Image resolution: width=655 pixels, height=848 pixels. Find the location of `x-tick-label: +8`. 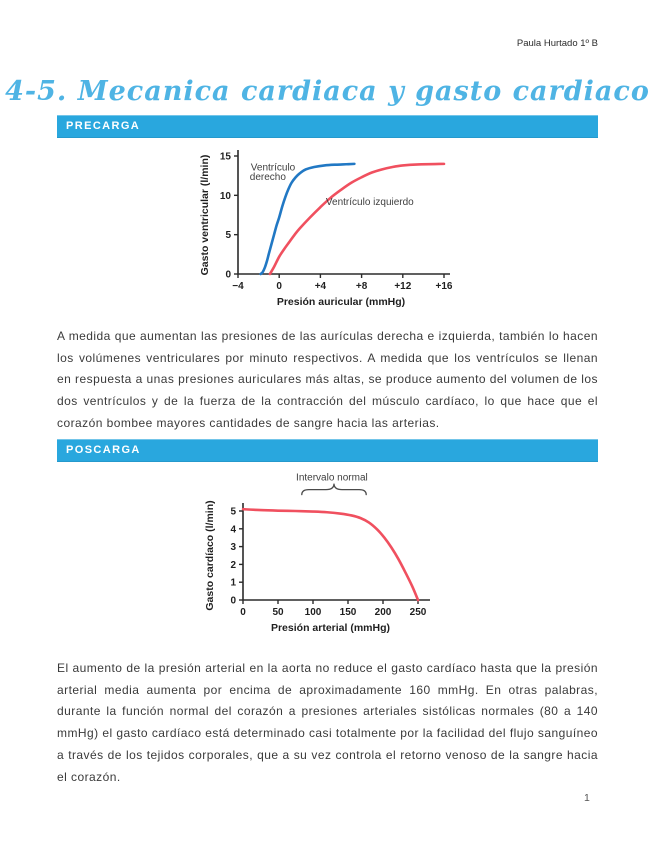

x-tick-label: +8 is located at coordinates (362, 286).